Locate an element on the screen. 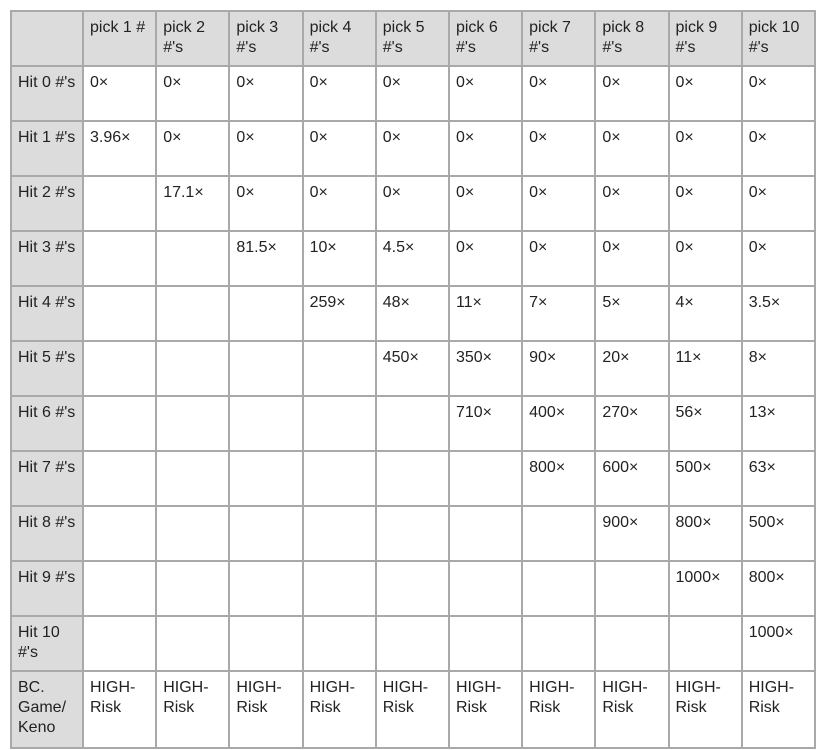  payout-cell: 500× is located at coordinates (778, 533).